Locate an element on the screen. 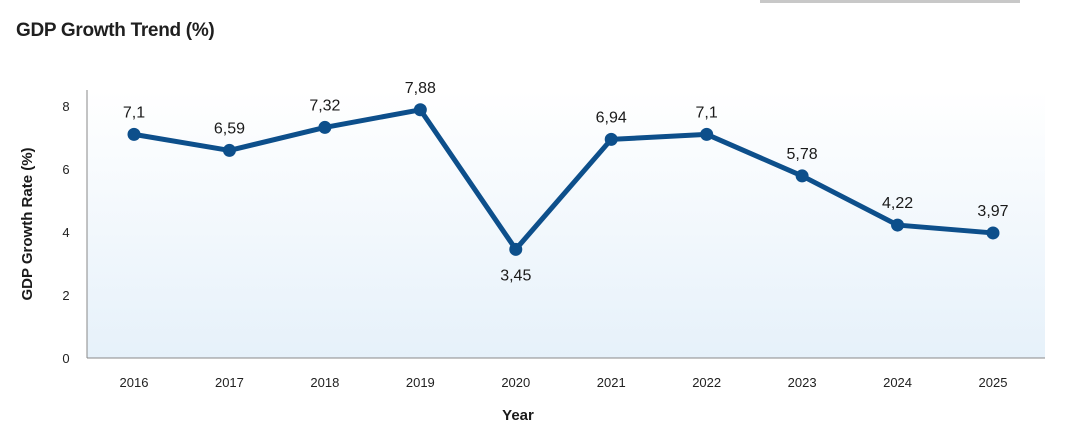  x-tick-label: 2016 is located at coordinates (134, 382).